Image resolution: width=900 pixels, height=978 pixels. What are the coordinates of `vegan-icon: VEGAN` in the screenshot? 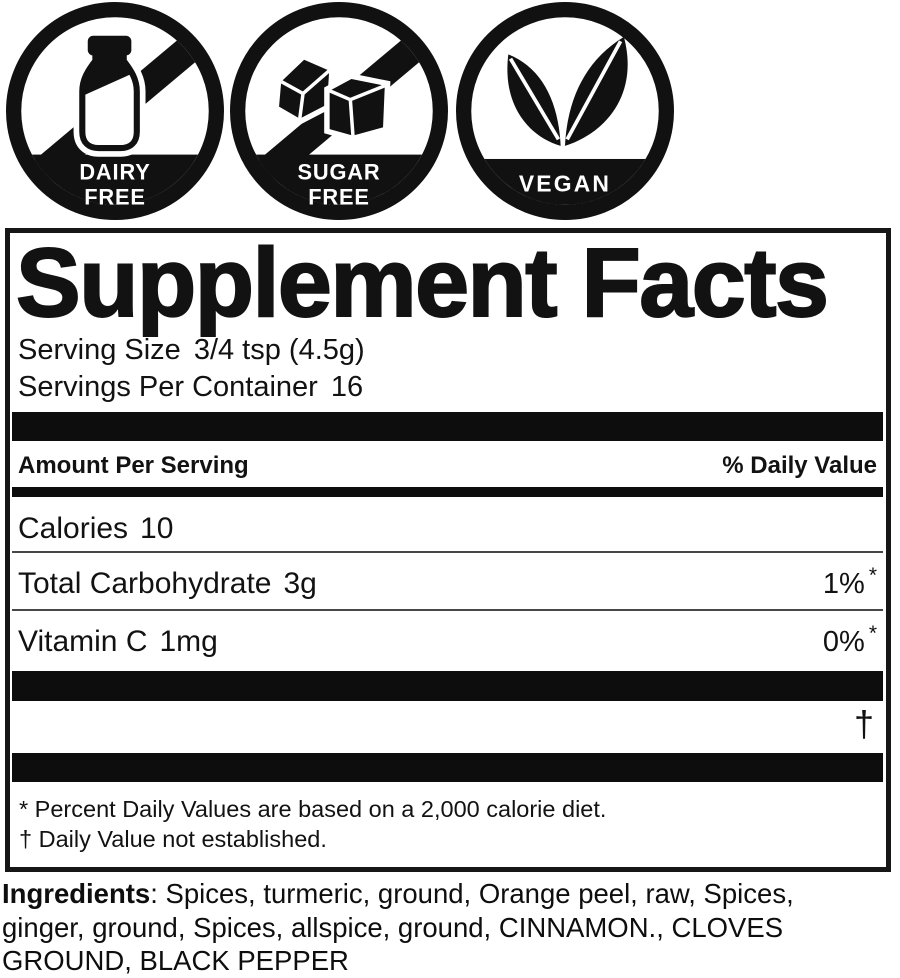 It's located at (565, 111).